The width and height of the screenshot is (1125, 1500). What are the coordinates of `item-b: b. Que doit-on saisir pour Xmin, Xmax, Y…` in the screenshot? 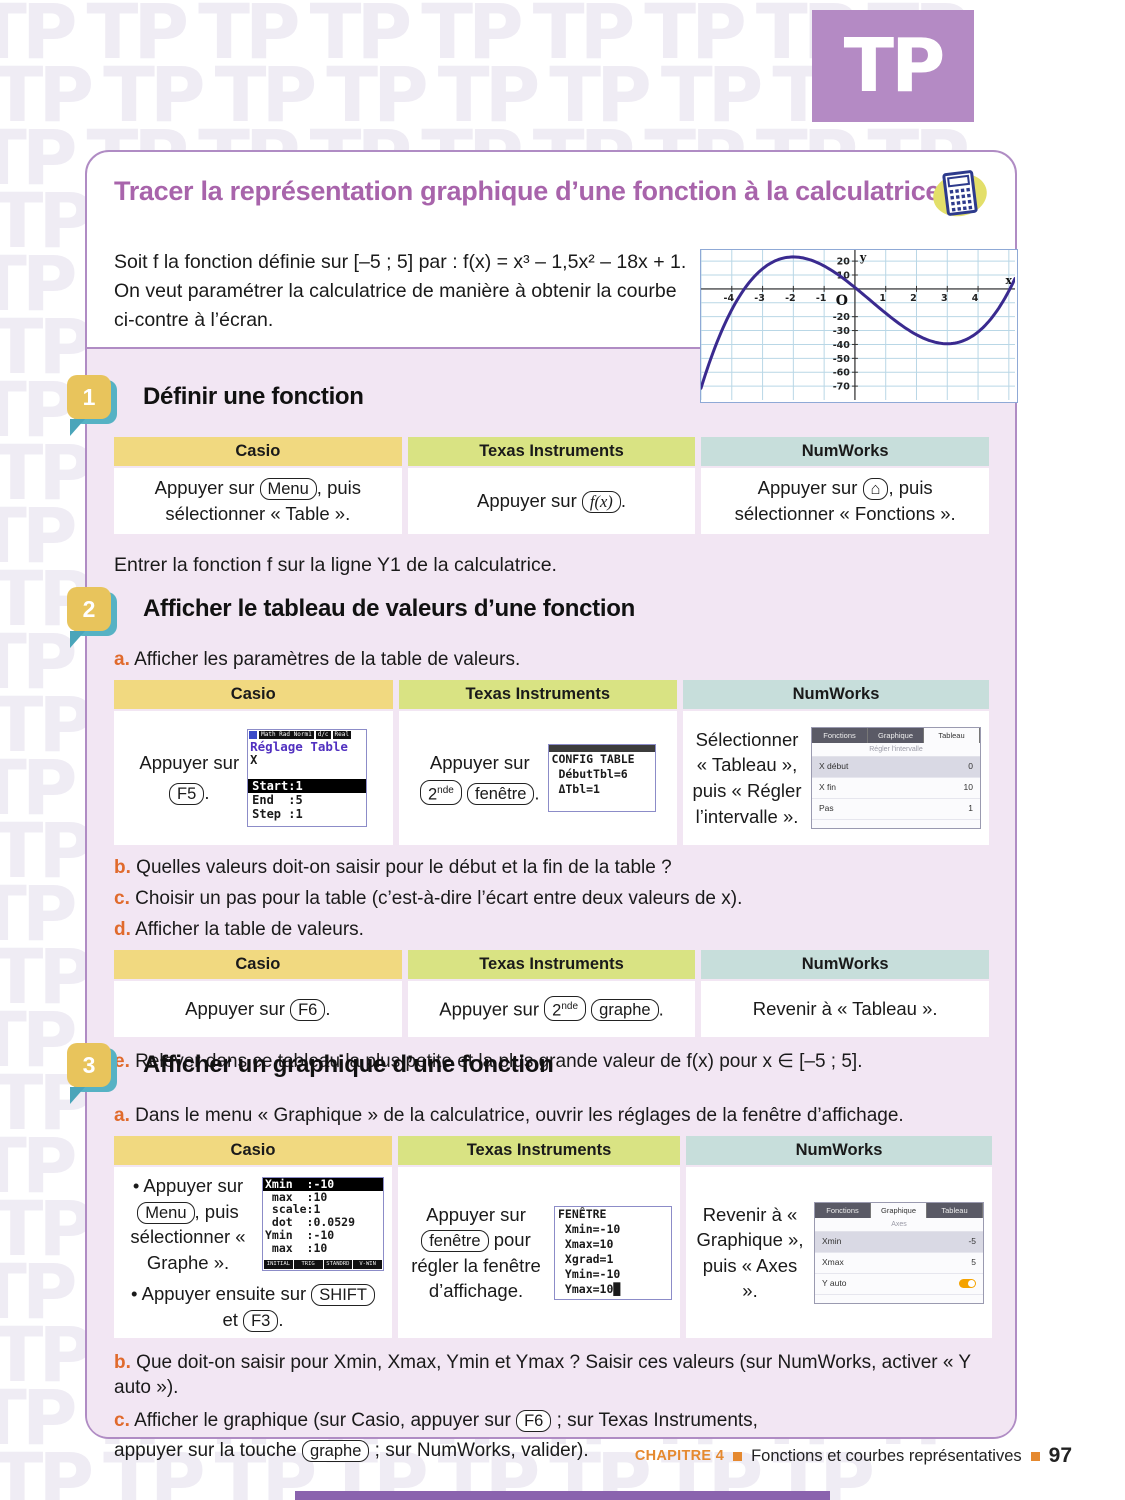 It's located at (542, 1375).